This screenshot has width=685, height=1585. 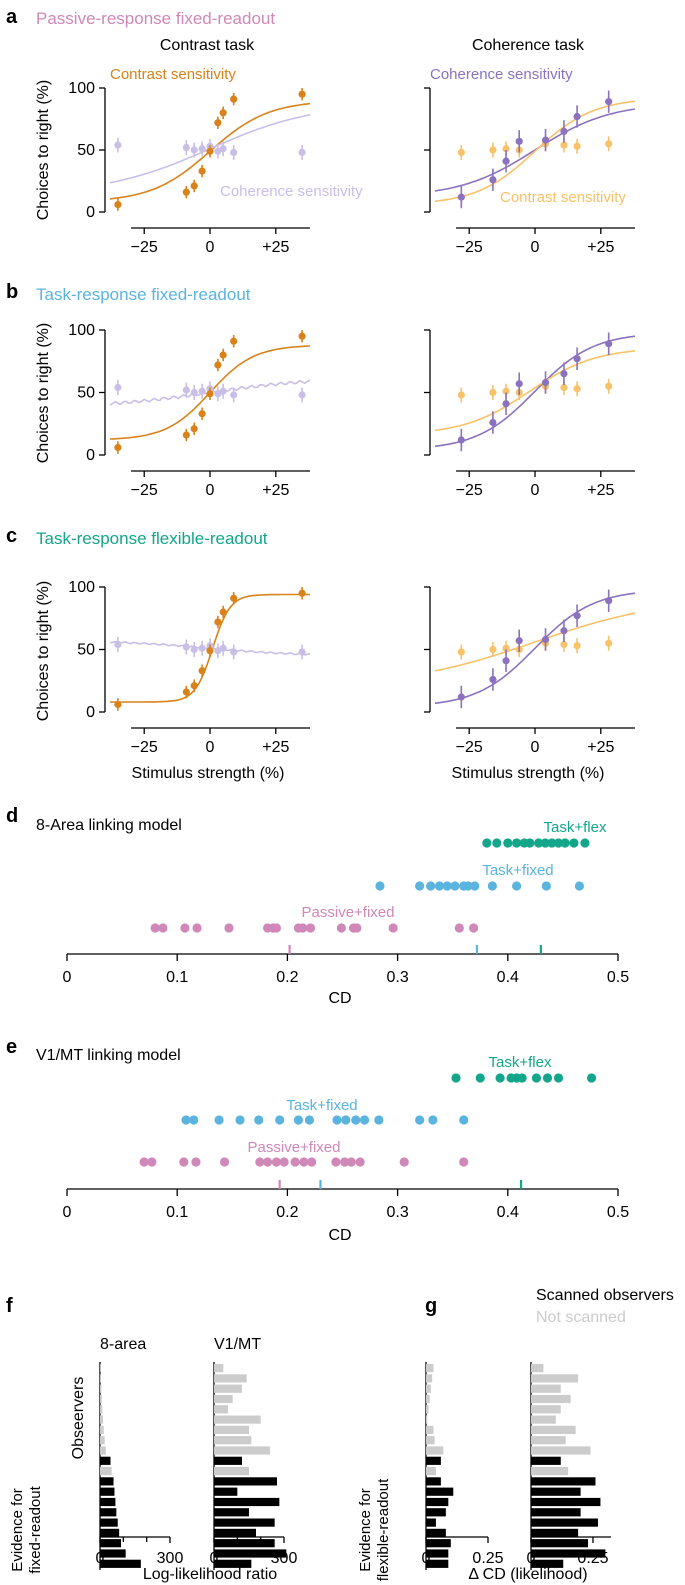 I want to click on series-label: Task+fixed, so click(x=321, y=1105).